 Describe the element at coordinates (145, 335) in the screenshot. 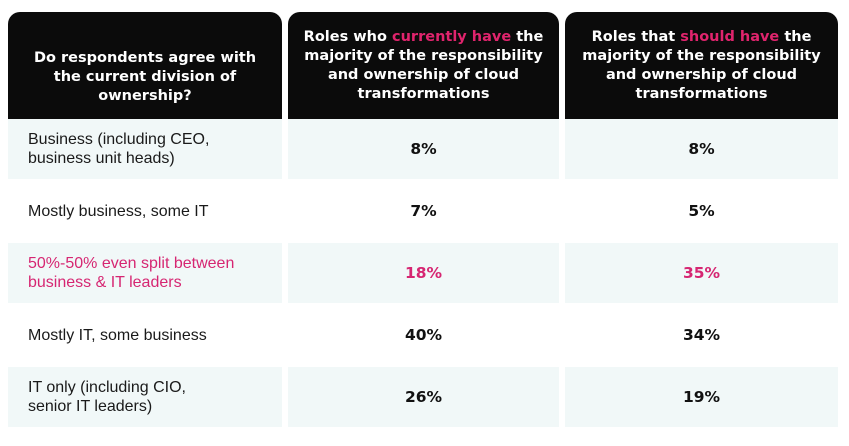

I see `row-label: Mostly IT, some business` at that location.